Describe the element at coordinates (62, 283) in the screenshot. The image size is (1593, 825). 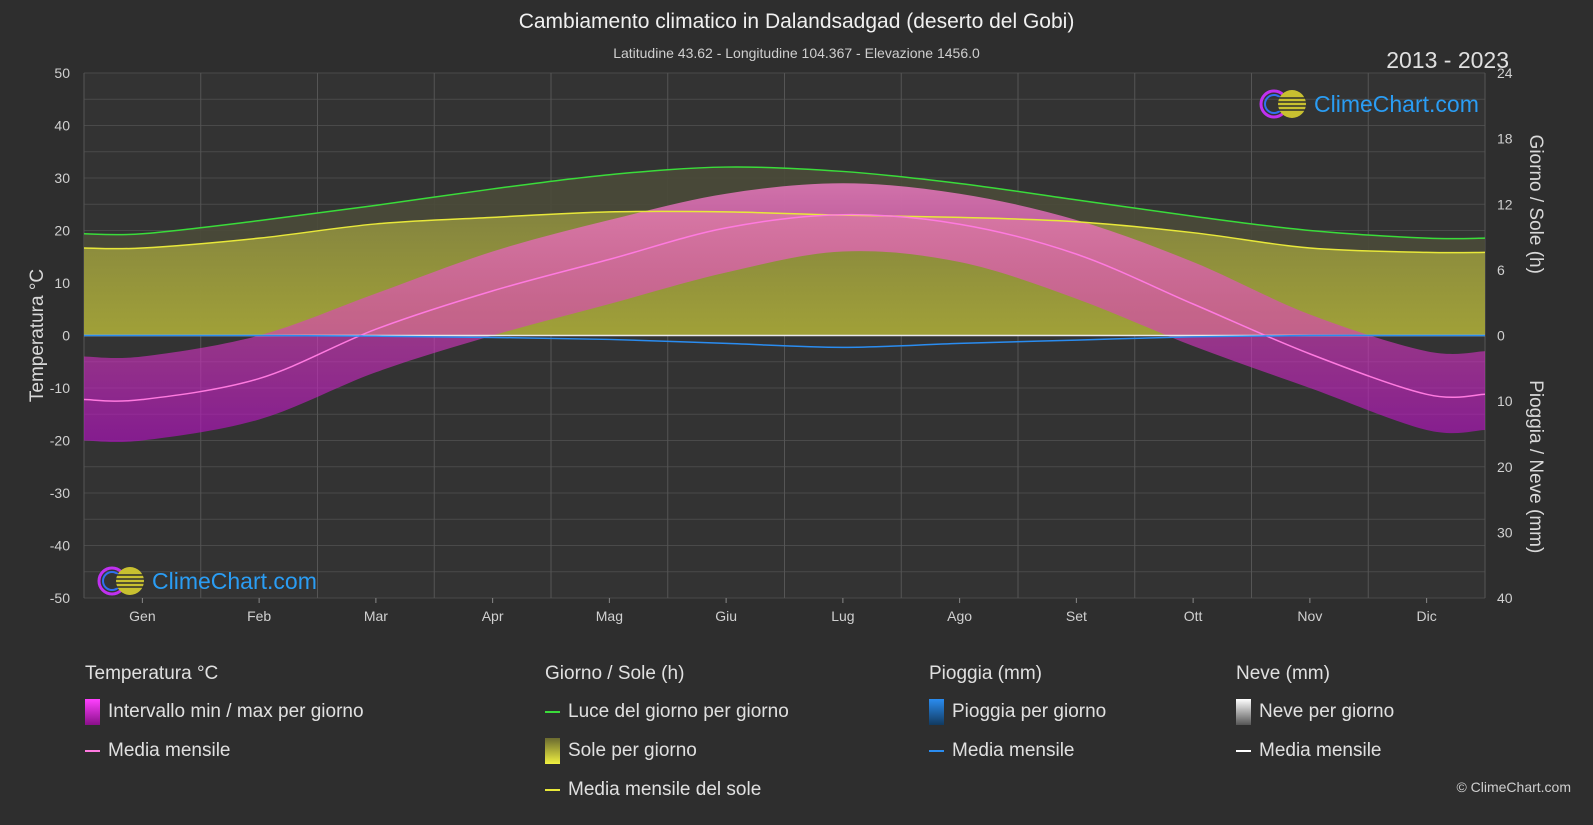
I see `y-tick-label: 10` at that location.